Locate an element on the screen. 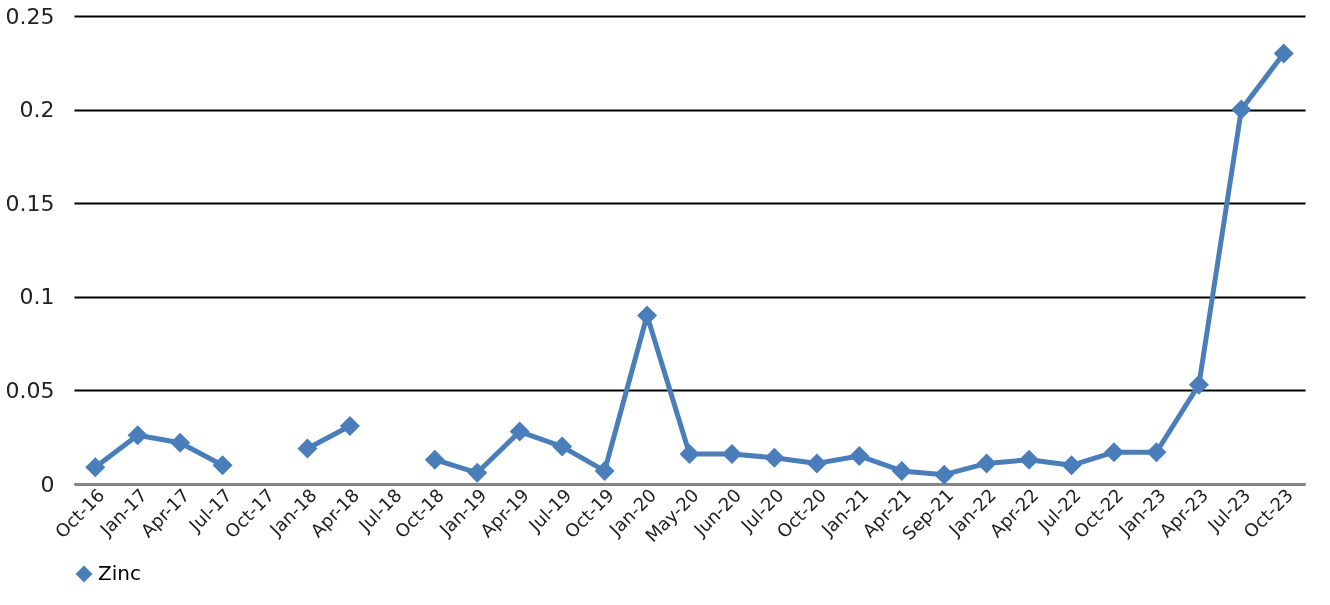 The image size is (1330, 605). y-tick-label: 0 is located at coordinates (47, 484).